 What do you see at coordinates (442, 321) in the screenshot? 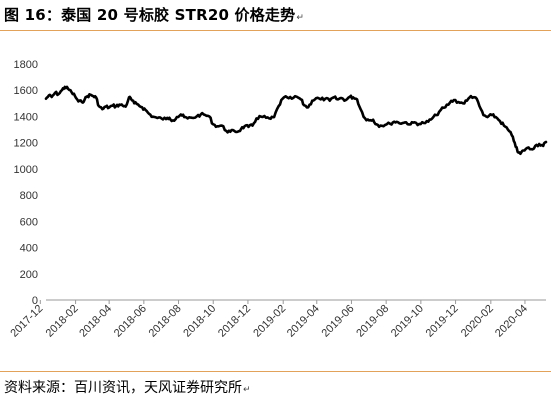
I see `x-tick-label: 2019-12` at bounding box center [442, 321].